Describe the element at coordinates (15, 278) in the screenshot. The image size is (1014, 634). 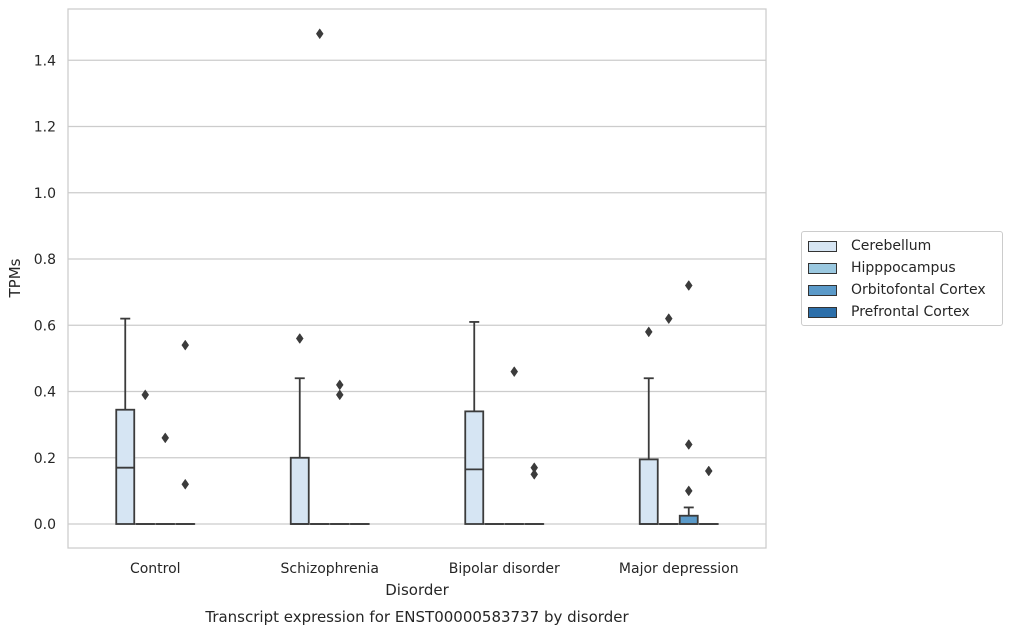
I see `y-axis-label: TPMs` at that location.